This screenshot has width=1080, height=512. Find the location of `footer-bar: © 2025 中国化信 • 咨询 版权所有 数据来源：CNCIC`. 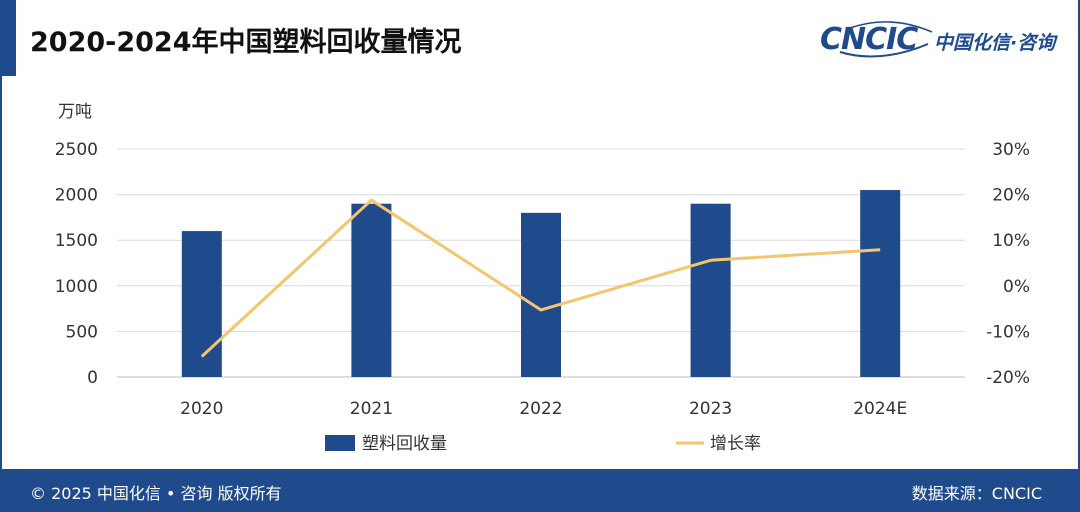

footer-bar: © 2025 中国化信 • 咨询 版权所有 数据来源：CNCIC is located at coordinates (540, 490).